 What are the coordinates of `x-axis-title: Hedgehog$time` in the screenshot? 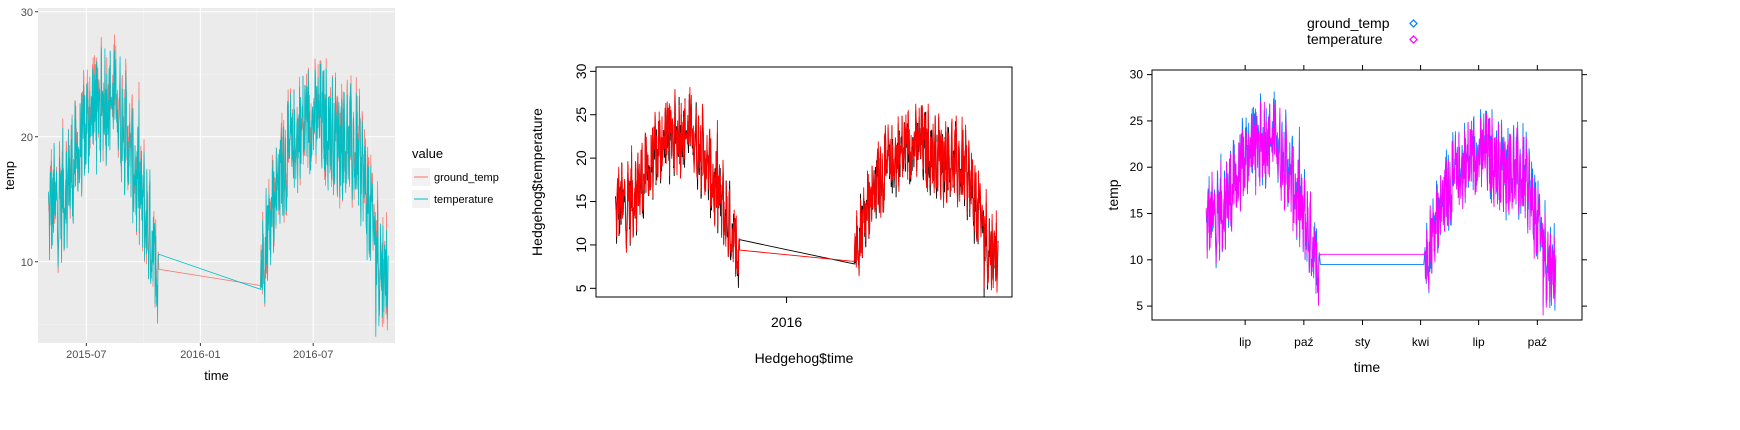 It's located at (804, 358).